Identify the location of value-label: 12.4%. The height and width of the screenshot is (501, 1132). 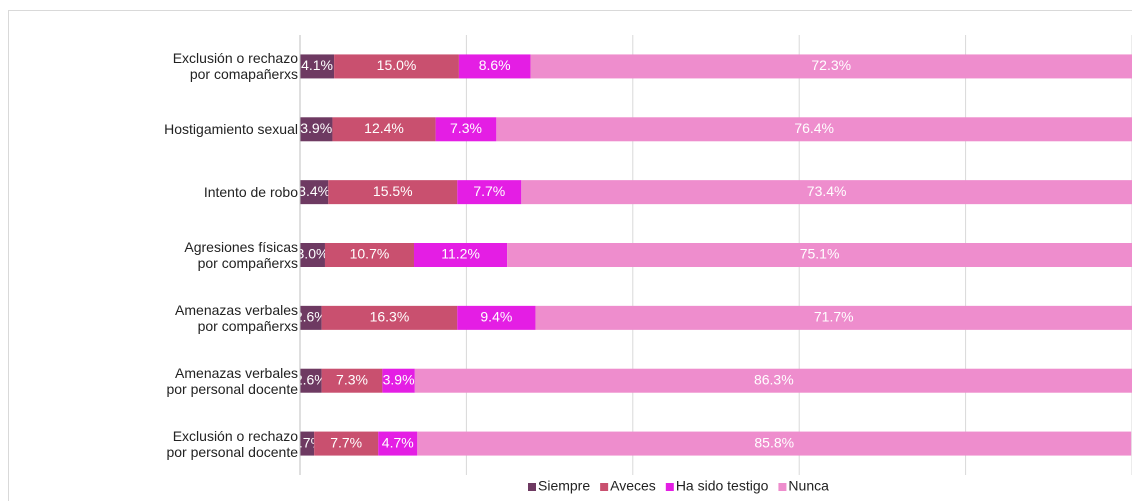
(384, 128).